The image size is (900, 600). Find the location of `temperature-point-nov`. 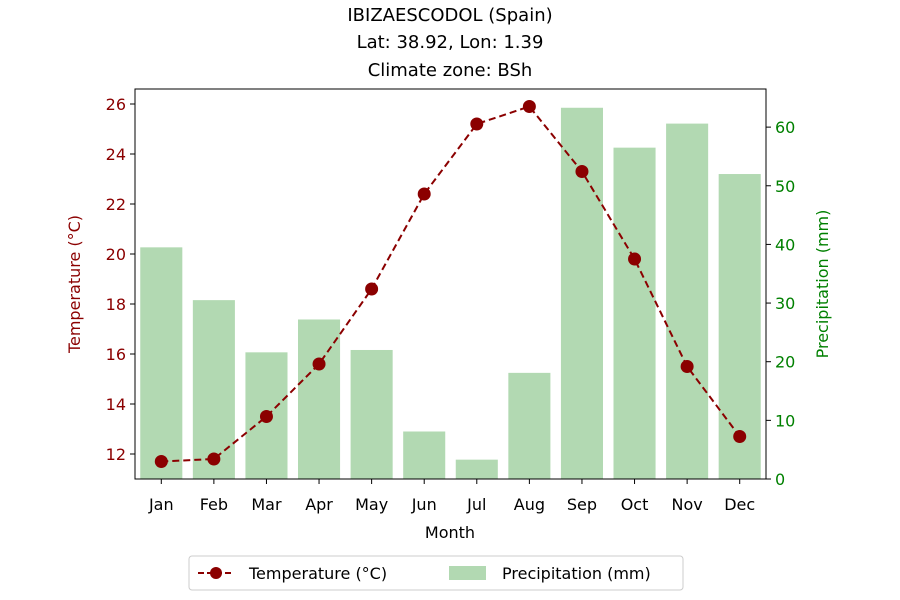

temperature-point-nov is located at coordinates (687, 366).